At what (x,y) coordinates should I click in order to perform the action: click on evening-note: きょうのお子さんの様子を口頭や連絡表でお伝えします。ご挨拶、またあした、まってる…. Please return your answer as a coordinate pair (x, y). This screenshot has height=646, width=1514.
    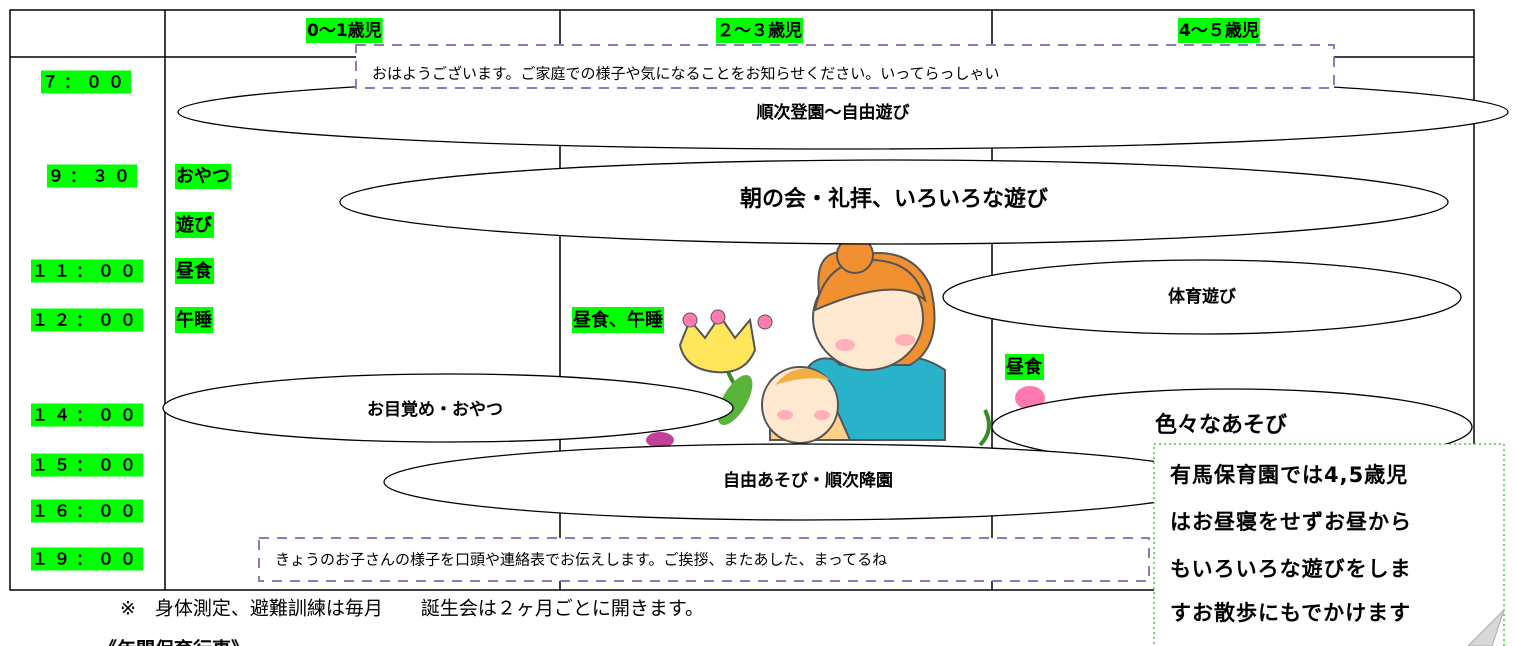
    Looking at the image, I should click on (704, 559).